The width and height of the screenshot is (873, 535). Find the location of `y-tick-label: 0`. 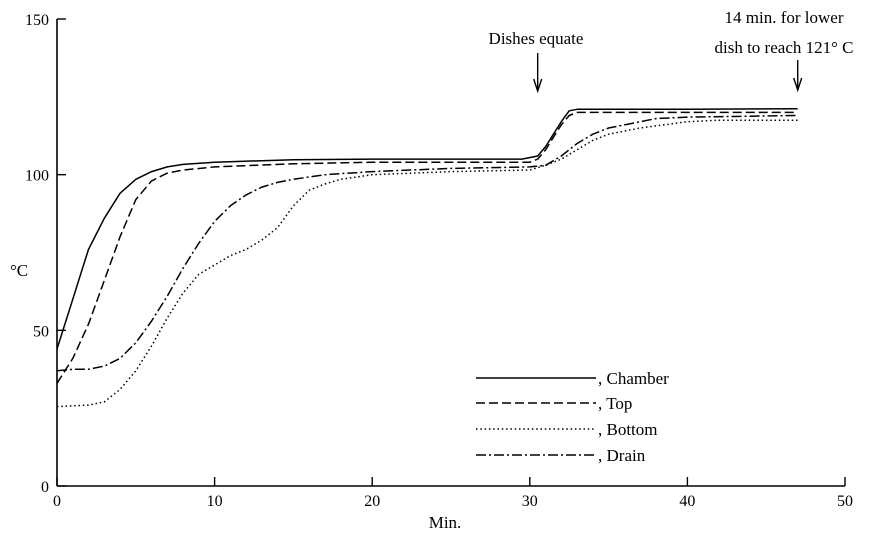

y-tick-label: 0 is located at coordinates (45, 487).